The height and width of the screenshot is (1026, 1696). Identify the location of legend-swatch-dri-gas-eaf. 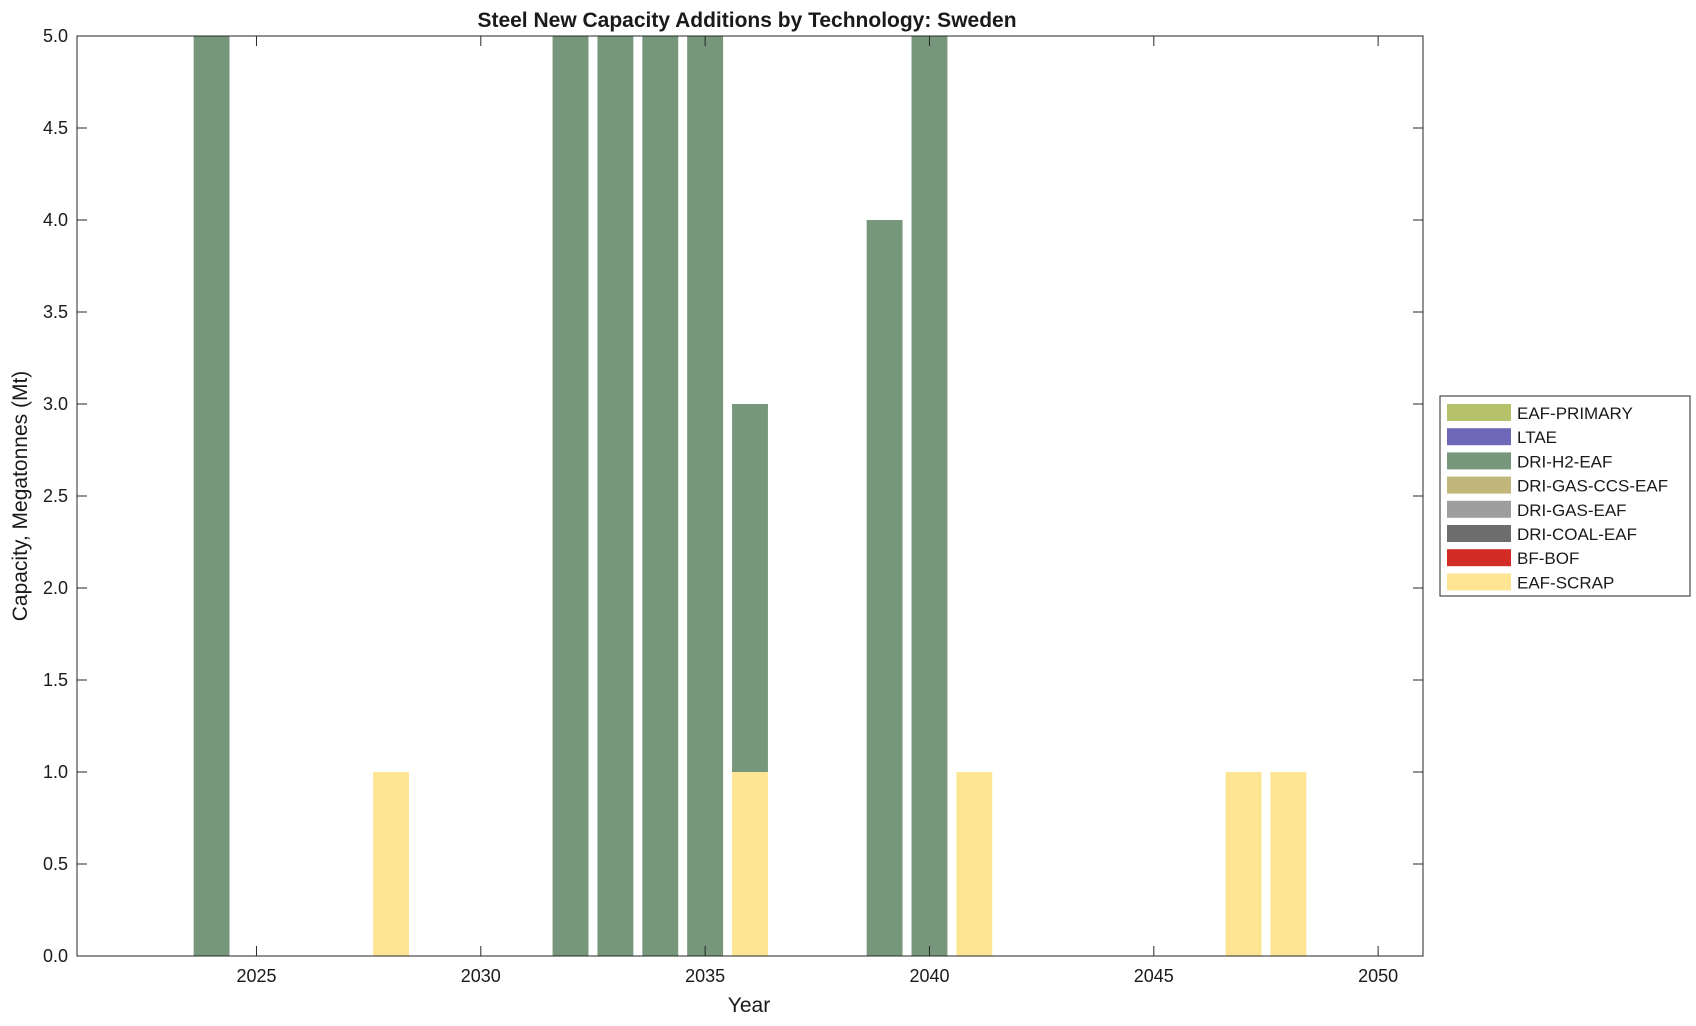
(1479, 509).